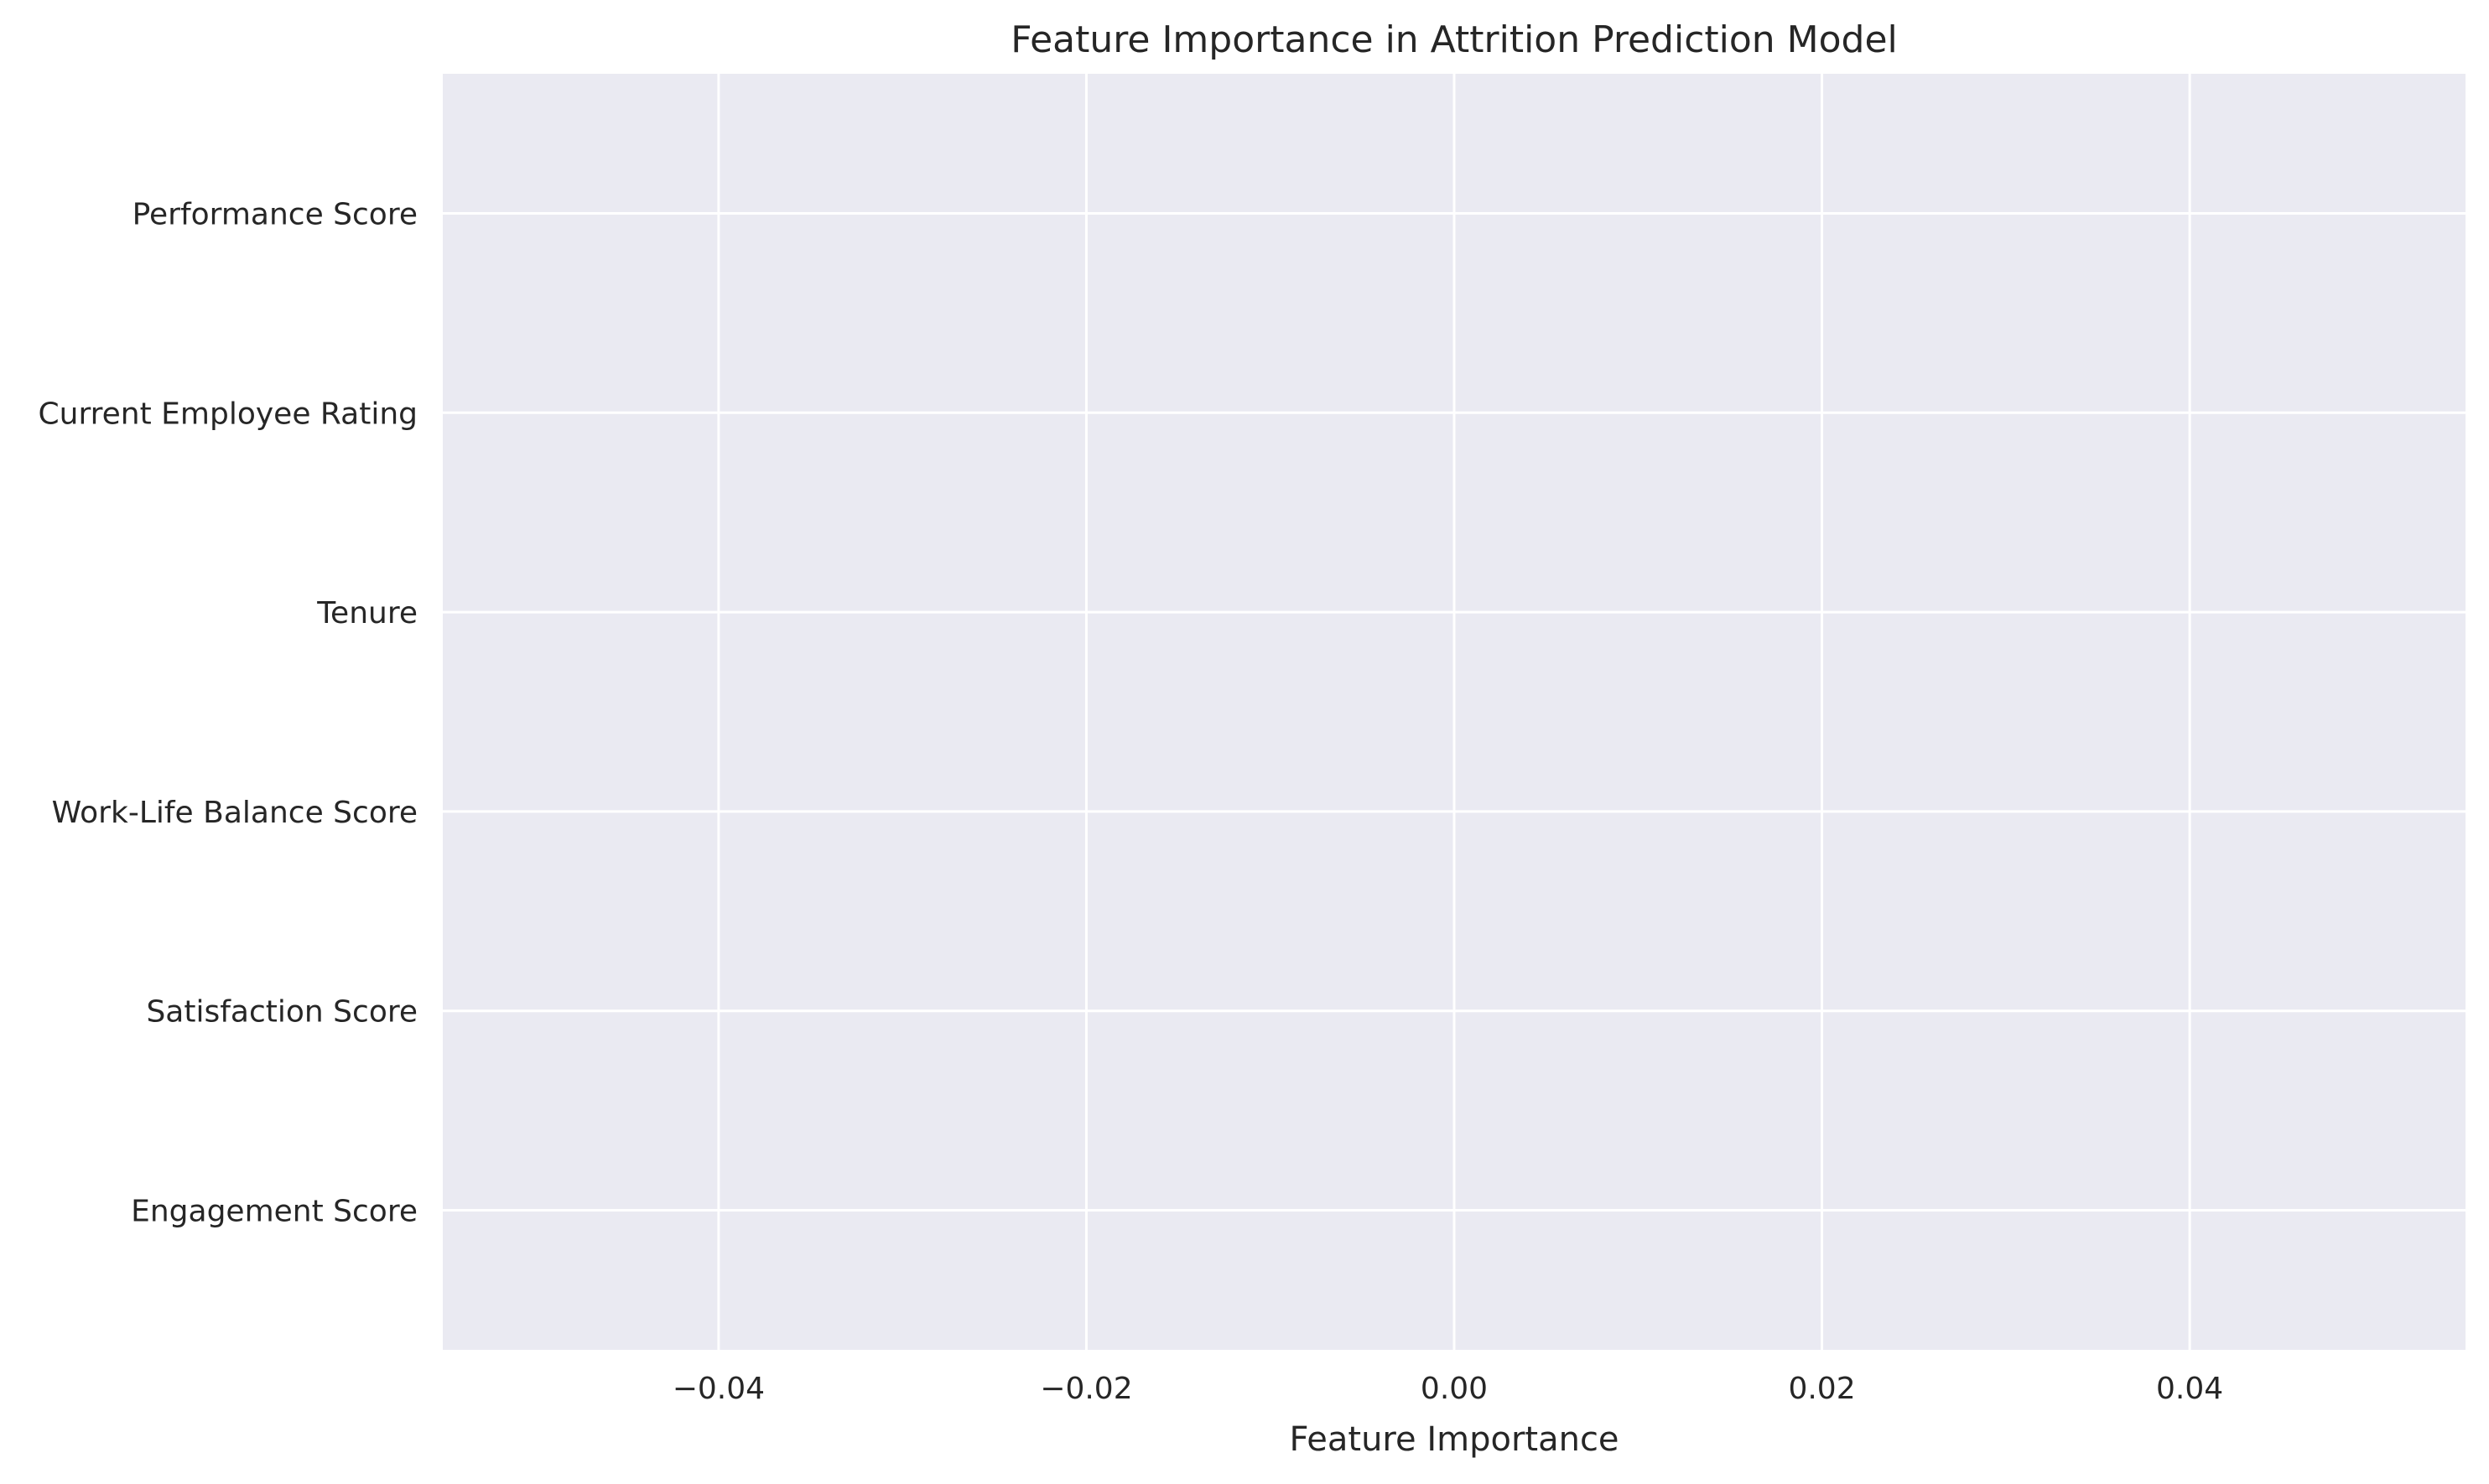 This screenshot has height=1484, width=2489. I want to click on y-tick-label: Current Employee Rating, so click(229, 414).